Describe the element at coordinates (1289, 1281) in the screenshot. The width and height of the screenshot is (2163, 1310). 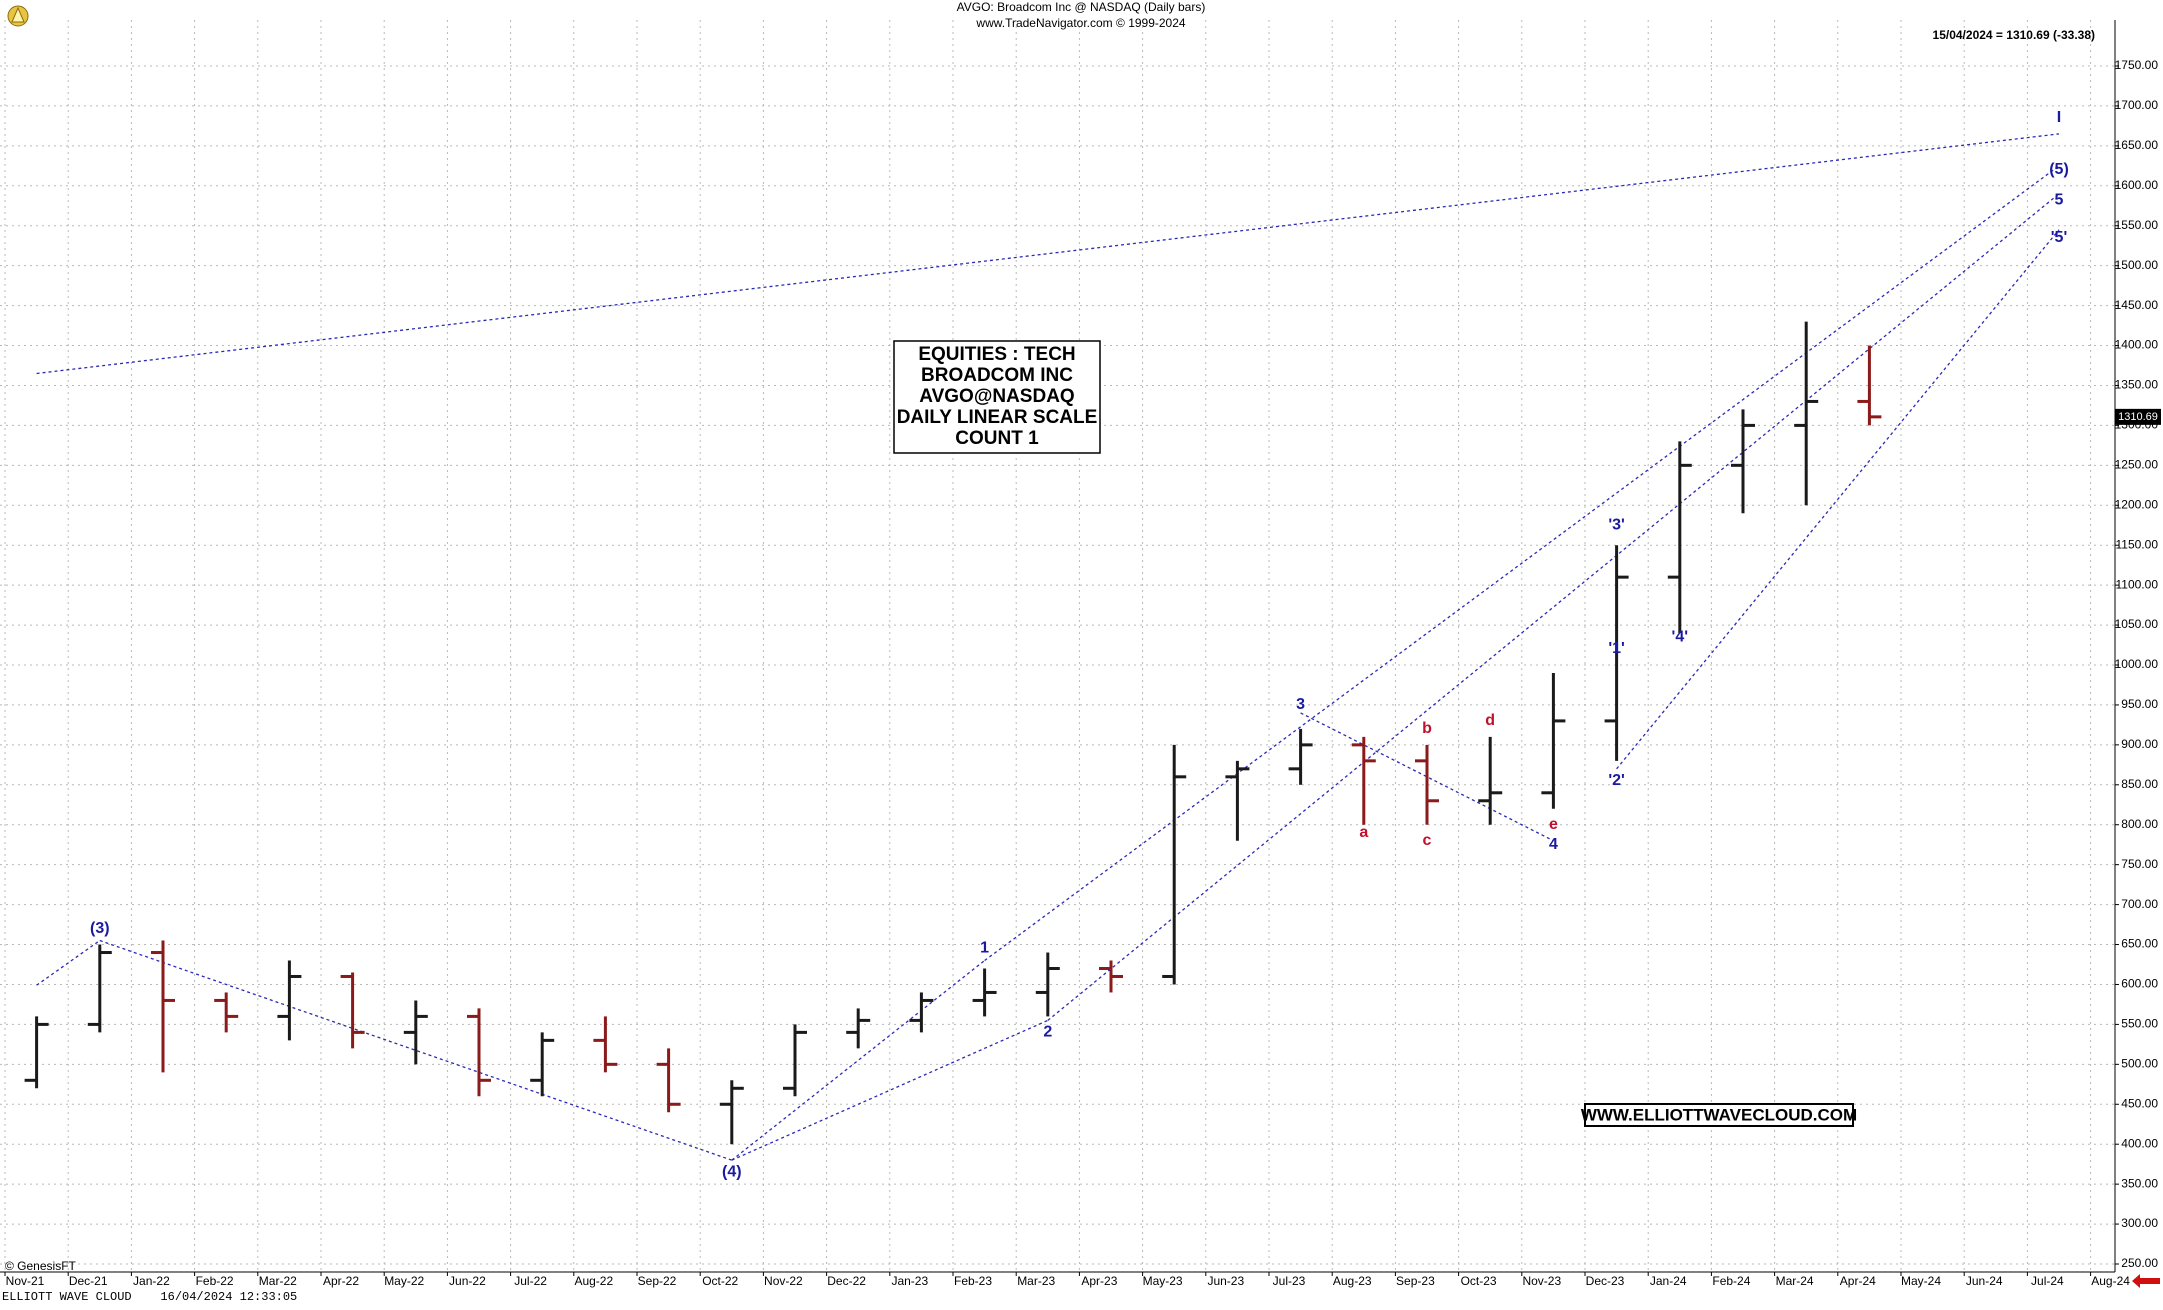
I see `x-tick-label: Jul-23` at that location.